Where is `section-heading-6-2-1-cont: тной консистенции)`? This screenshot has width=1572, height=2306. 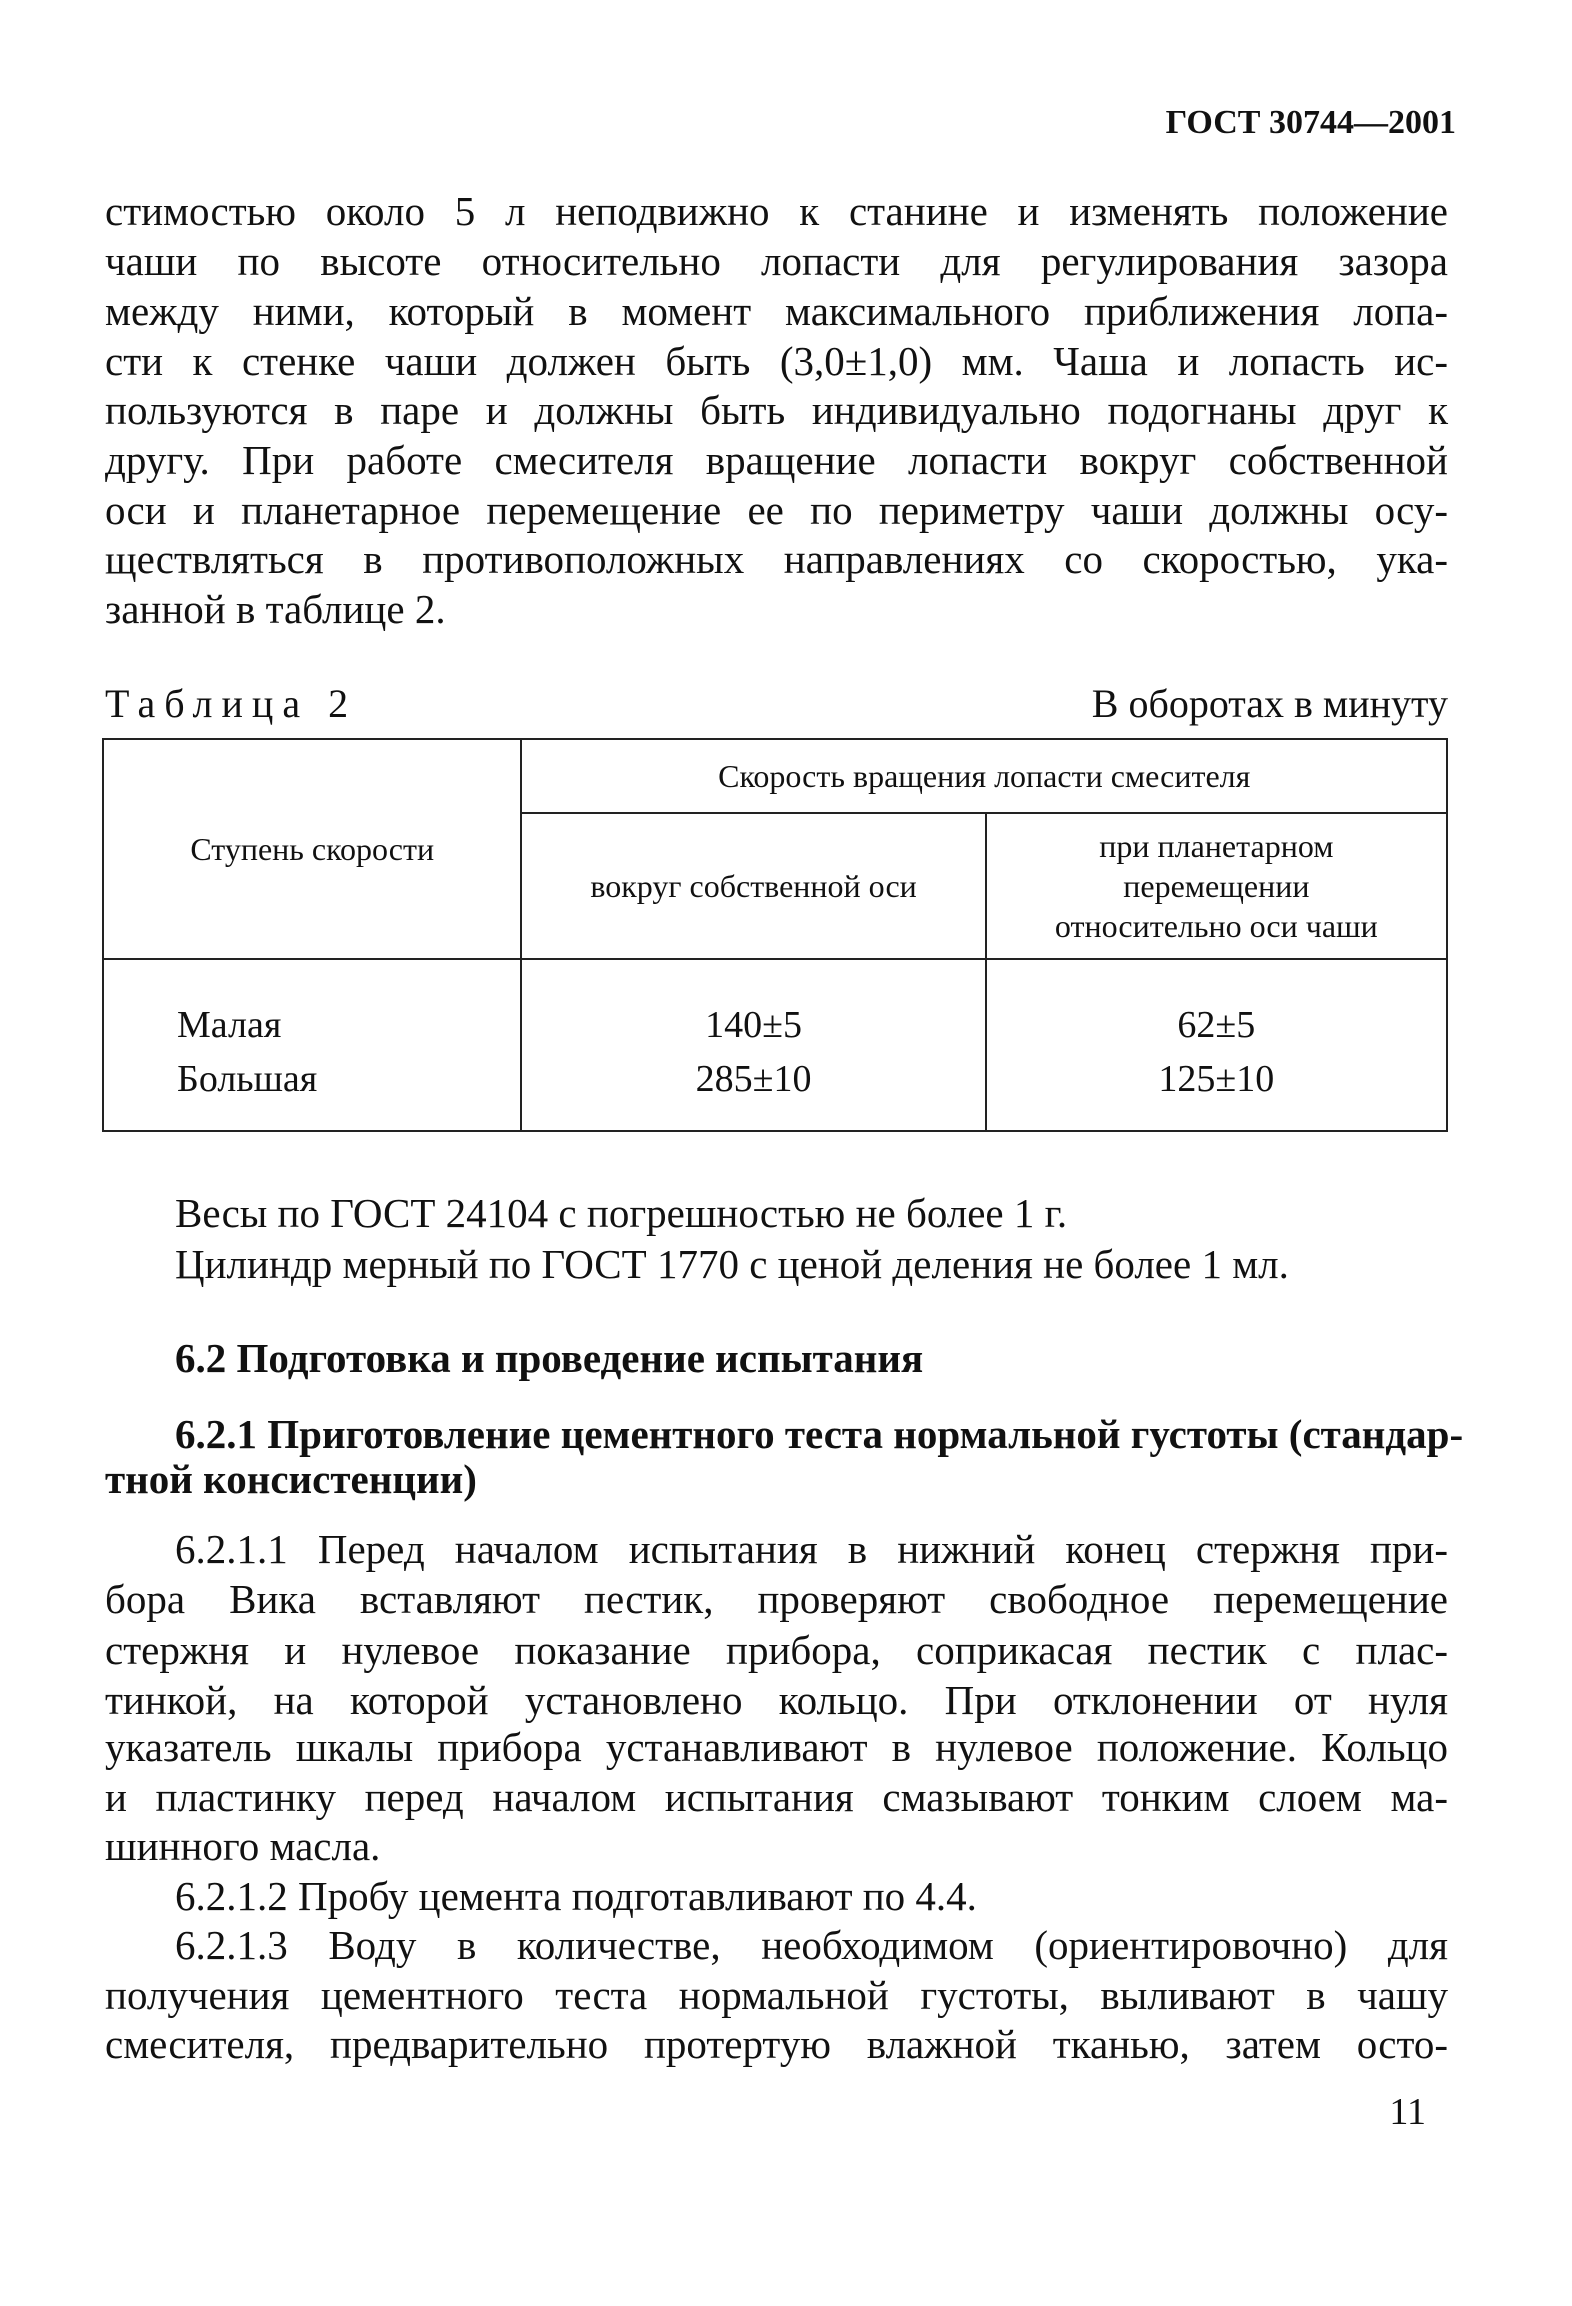 section-heading-6-2-1-cont: тной консистенции) is located at coordinates (291, 1479).